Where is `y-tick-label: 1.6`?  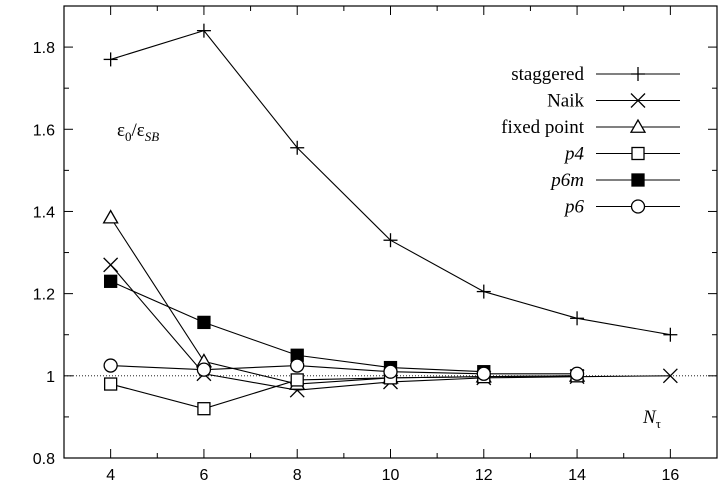 y-tick-label: 1.6 is located at coordinates (44, 130).